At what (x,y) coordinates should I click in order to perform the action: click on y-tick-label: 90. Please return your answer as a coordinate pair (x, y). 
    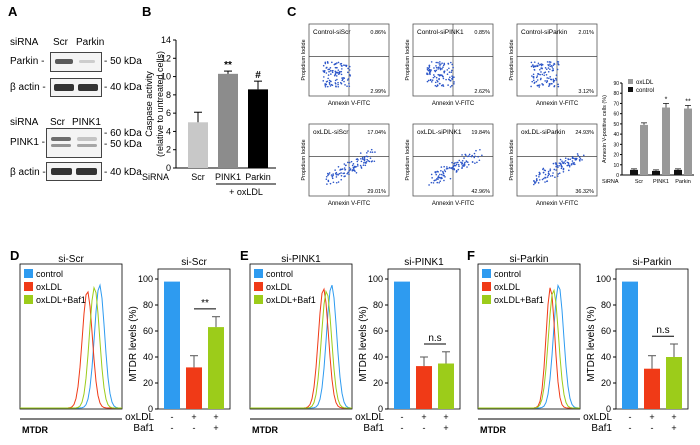
    Looking at the image, I should click on (616, 84).